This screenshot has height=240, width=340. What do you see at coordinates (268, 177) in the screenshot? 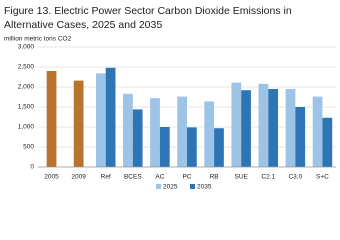
I see `x-tick-label: C2.1` at bounding box center [268, 177].